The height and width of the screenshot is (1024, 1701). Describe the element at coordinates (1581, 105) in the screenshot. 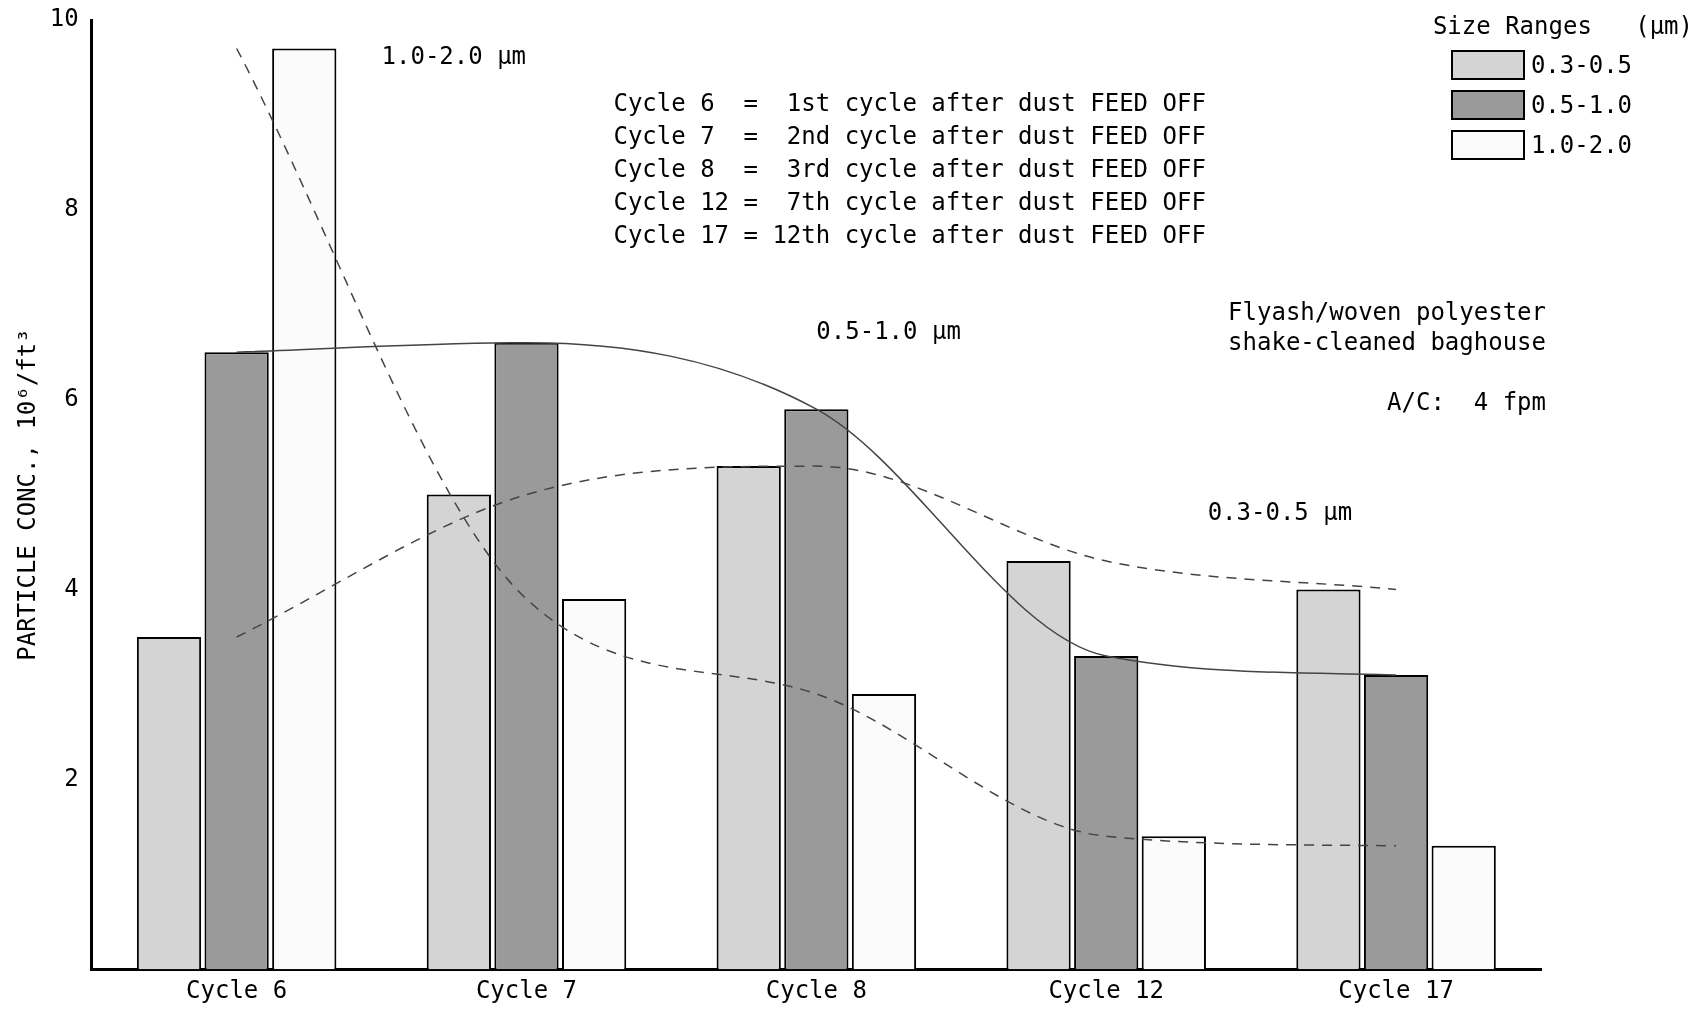

I see `legend-label: 0.5-1.0` at that location.